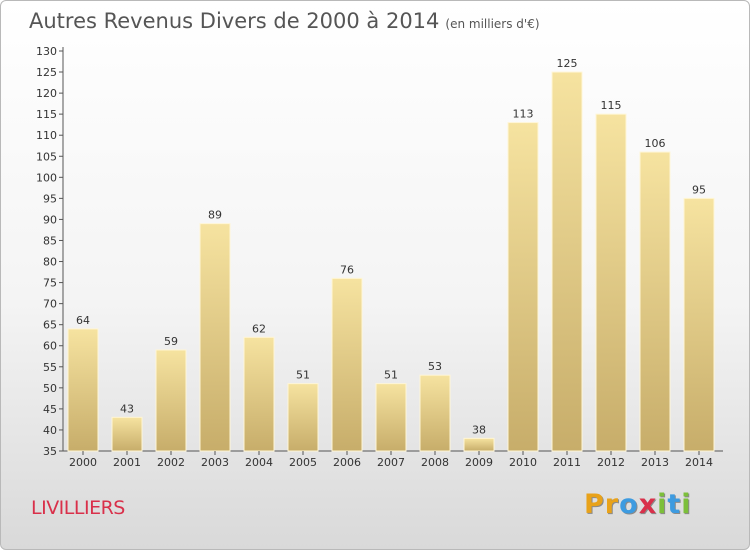  Describe the element at coordinates (46, 177) in the screenshot. I see `y-tick-label: 100` at that location.